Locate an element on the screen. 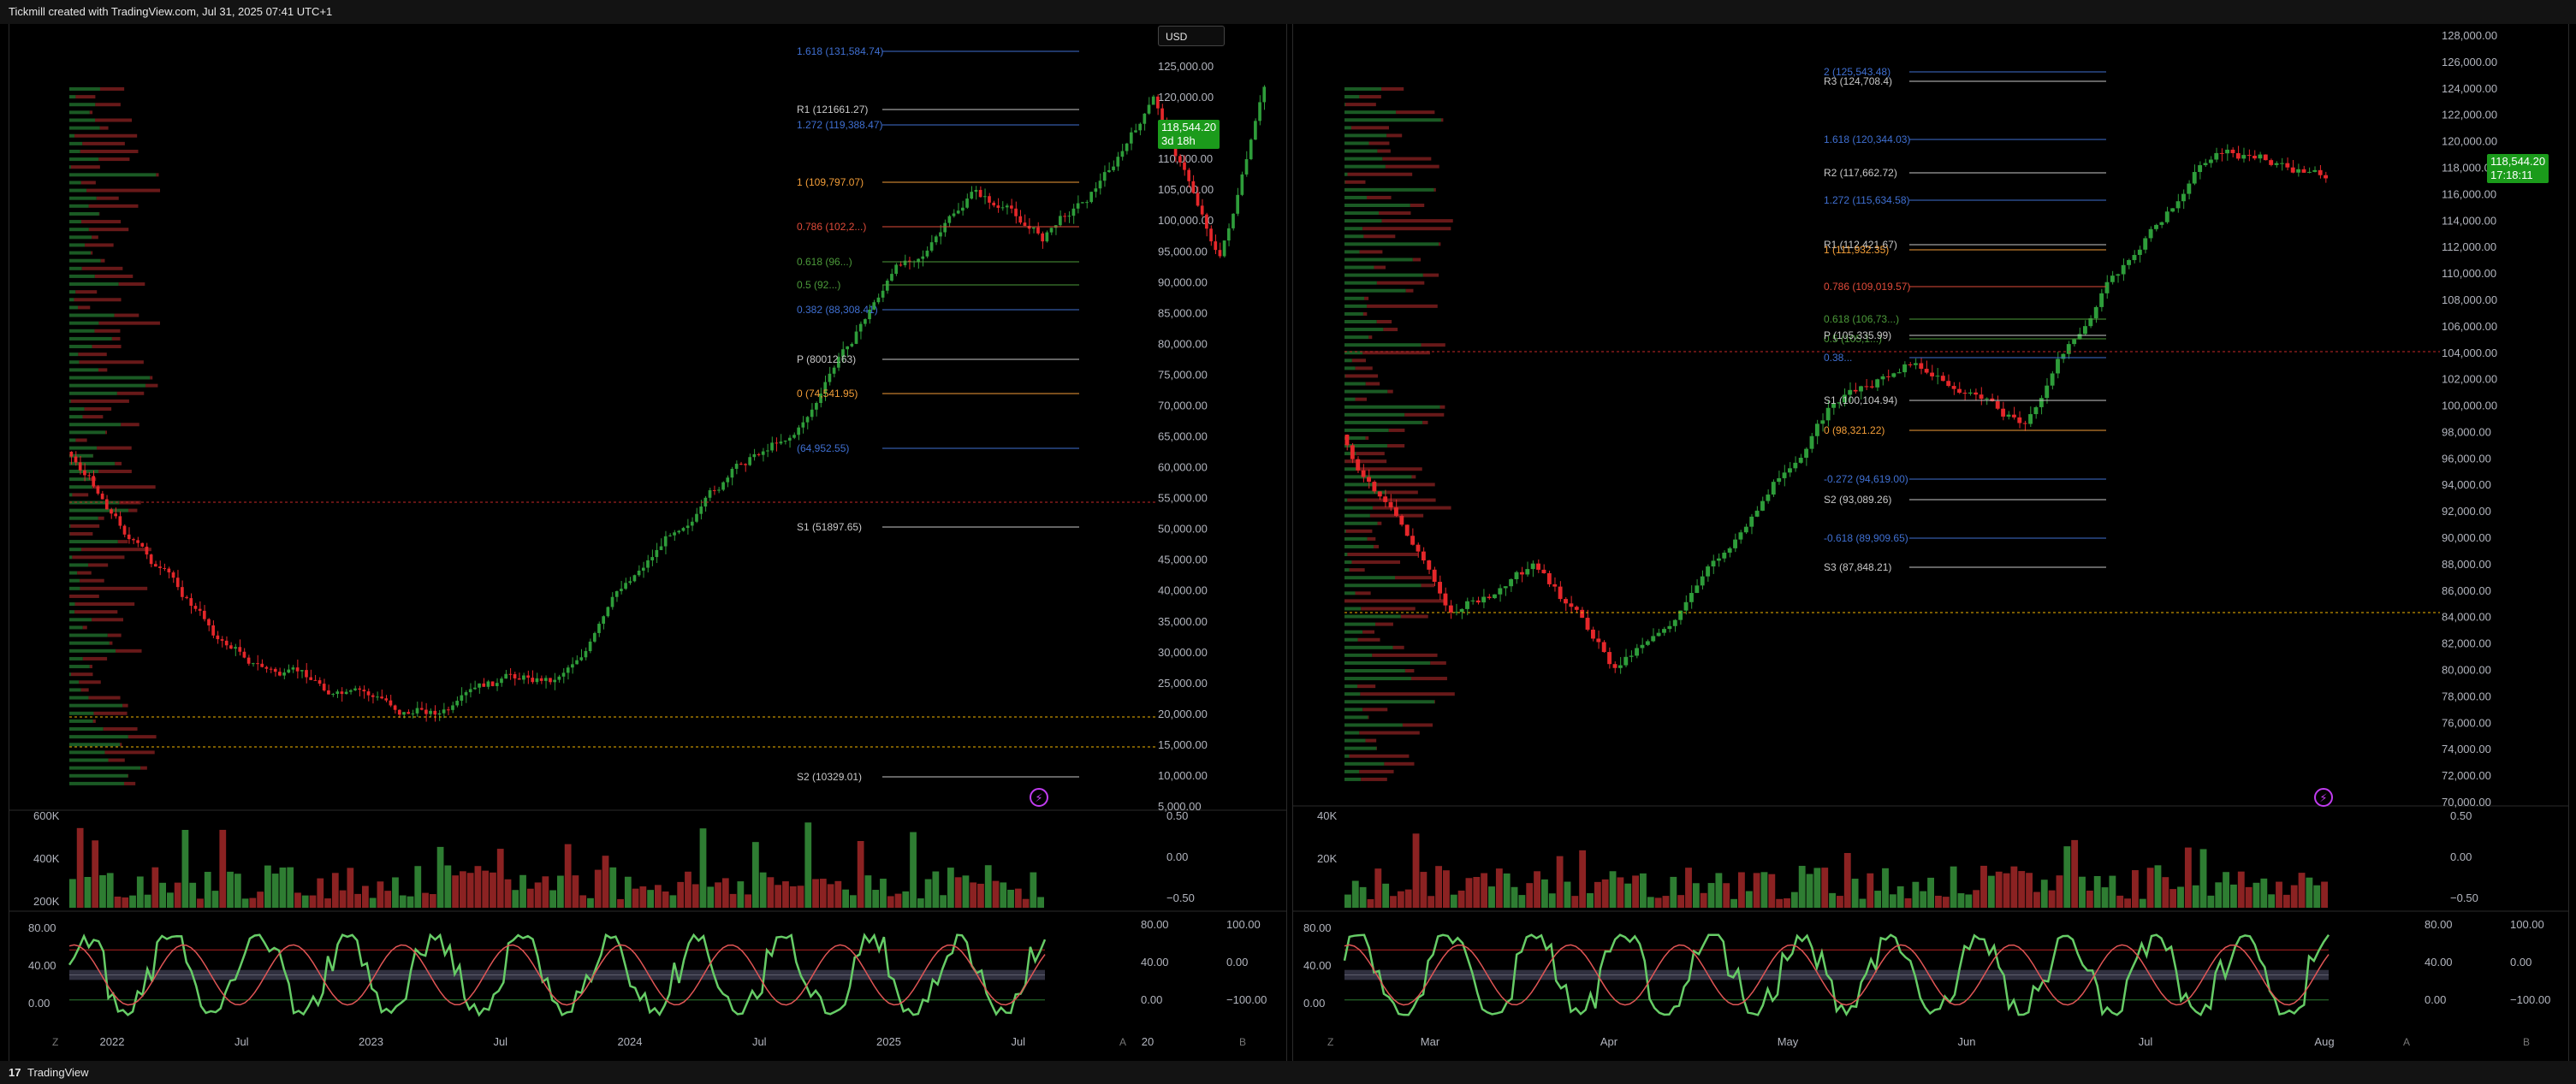 Image resolution: width=2576 pixels, height=1084 pixels. time-axis-label: Jul is located at coordinates (241, 1041).